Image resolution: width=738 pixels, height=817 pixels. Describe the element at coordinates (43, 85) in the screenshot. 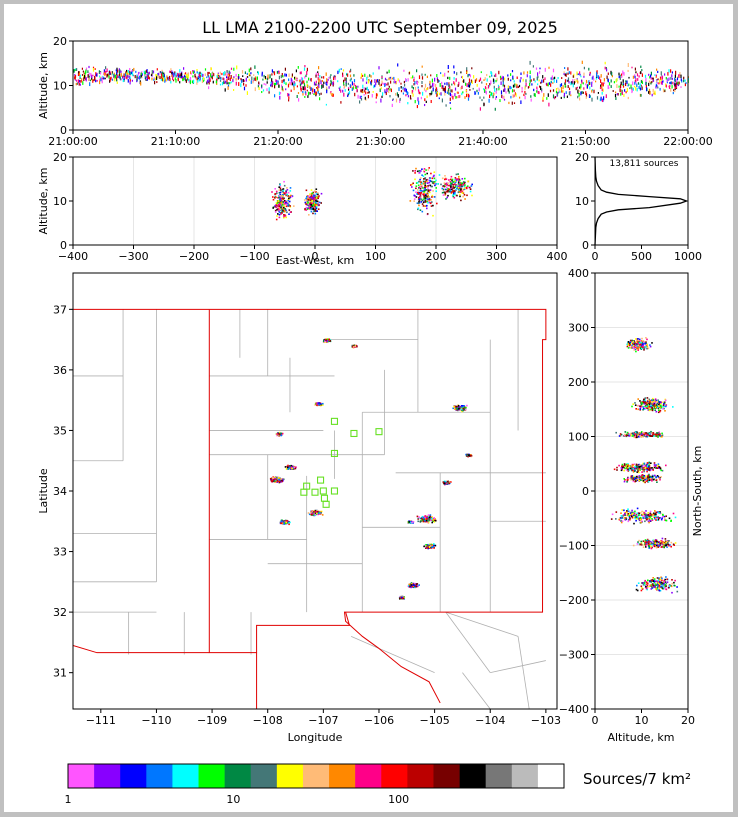

I see `time-height-ylabel: Altitude, km` at that location.